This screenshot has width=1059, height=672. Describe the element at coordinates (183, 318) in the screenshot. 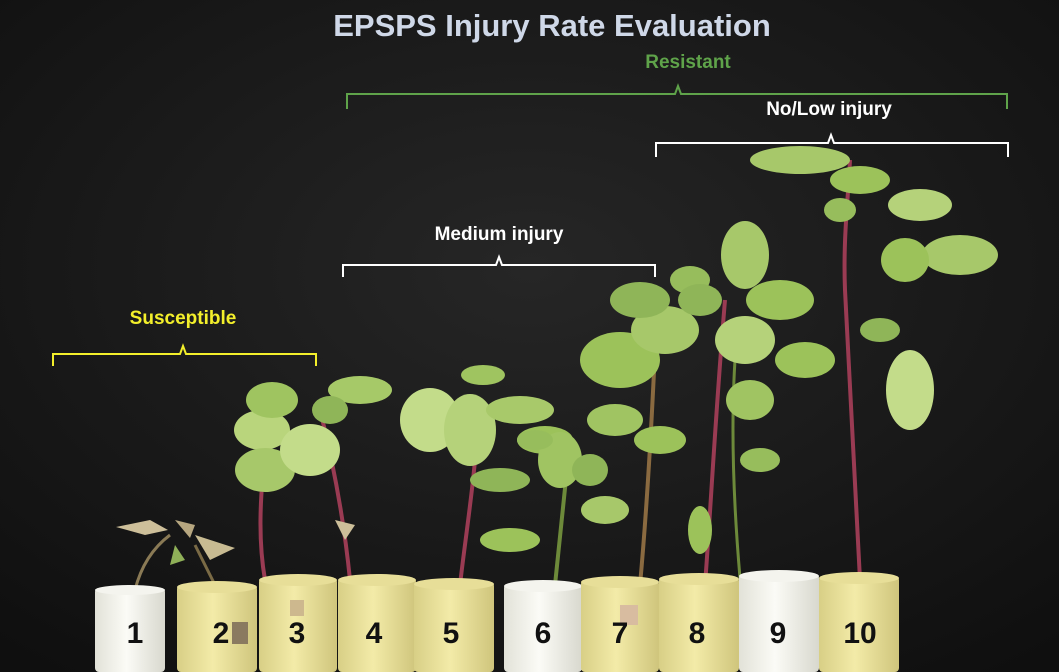

I see `susceptible-label: Susceptible` at that location.